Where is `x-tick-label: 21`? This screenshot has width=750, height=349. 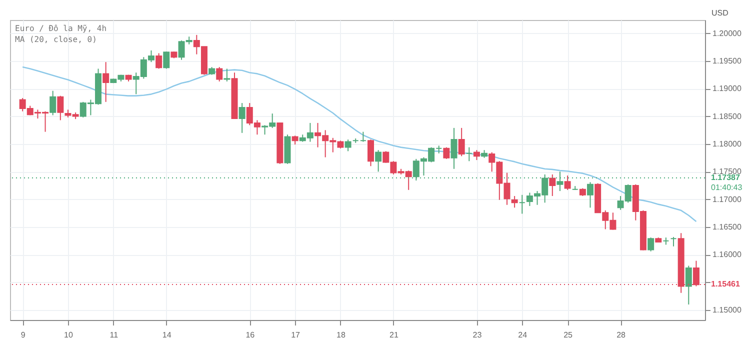 x-tick-label: 21 is located at coordinates (394, 335).